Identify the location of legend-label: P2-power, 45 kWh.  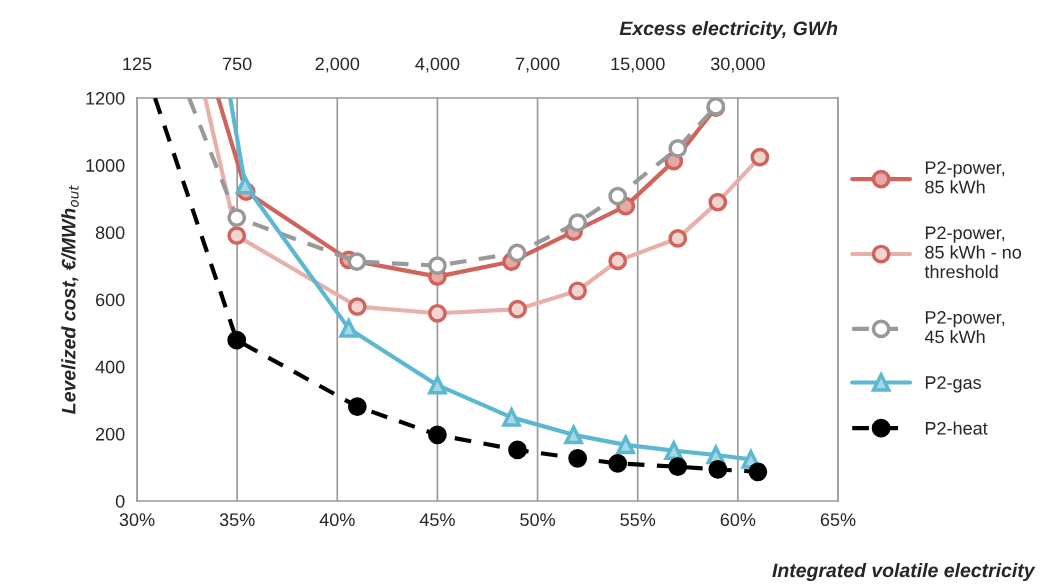
(964, 327).